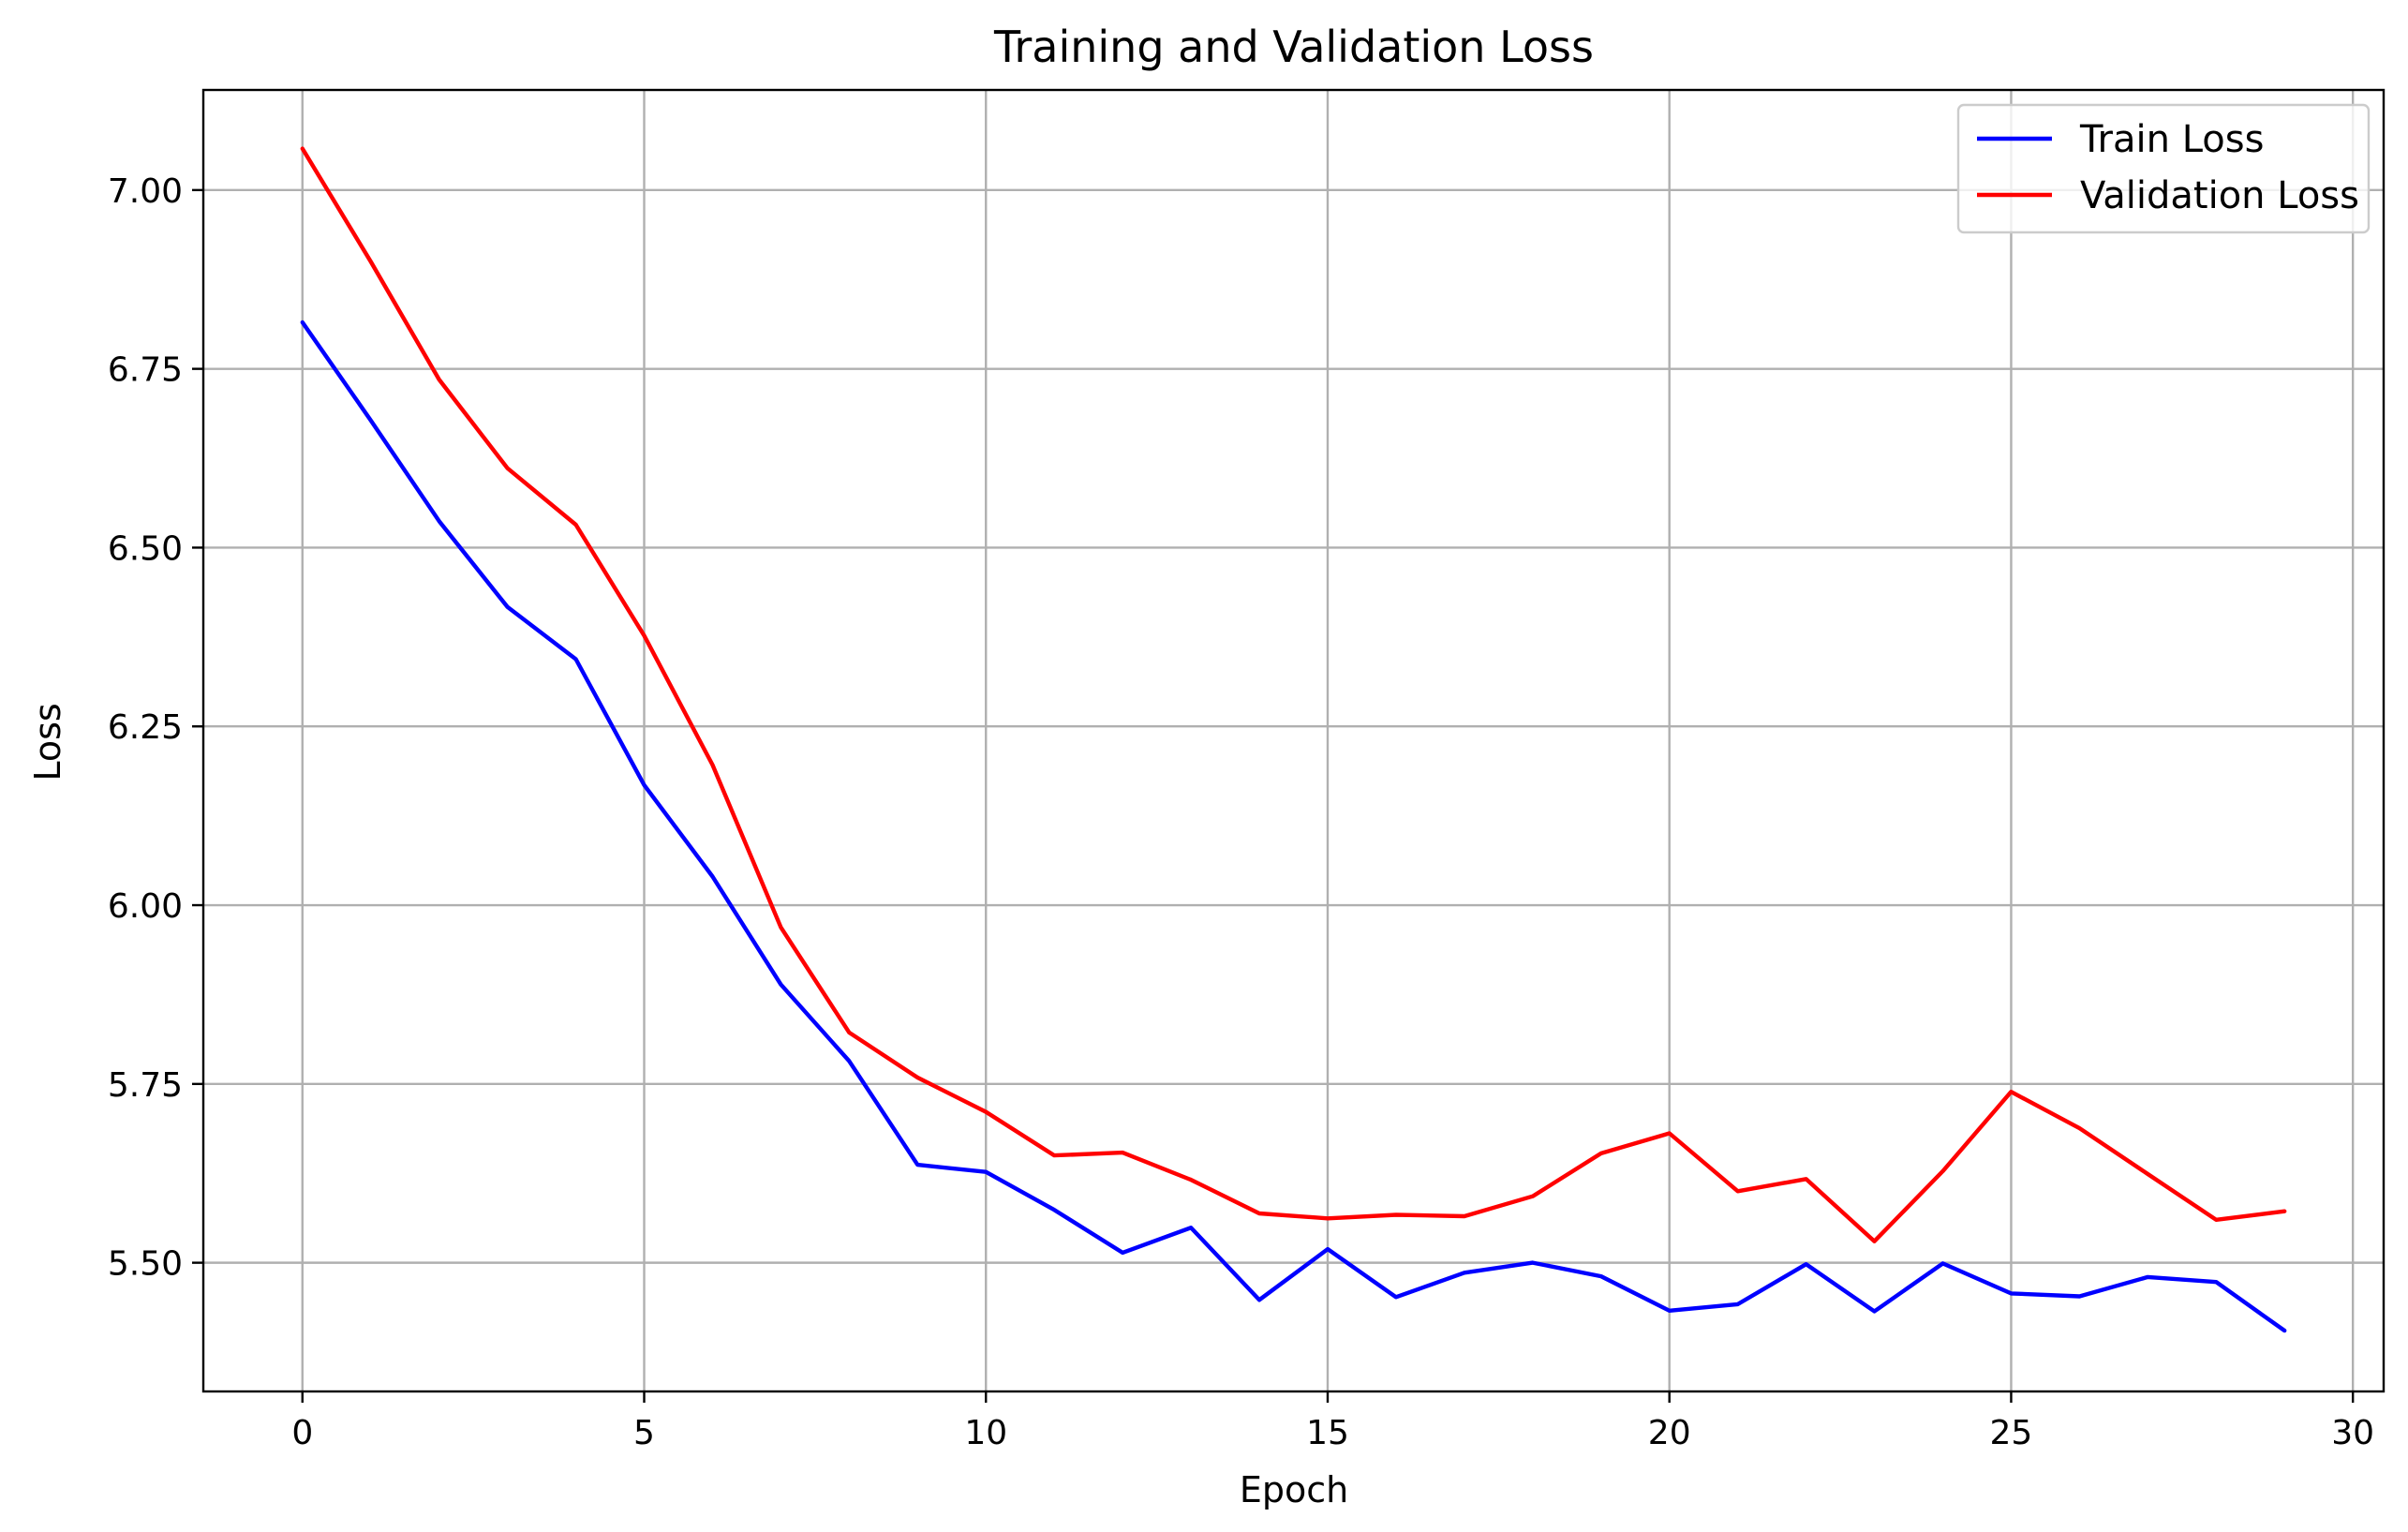 The image size is (2408, 1532). What do you see at coordinates (644, 1433) in the screenshot?
I see `x-tick-label: 5` at bounding box center [644, 1433].